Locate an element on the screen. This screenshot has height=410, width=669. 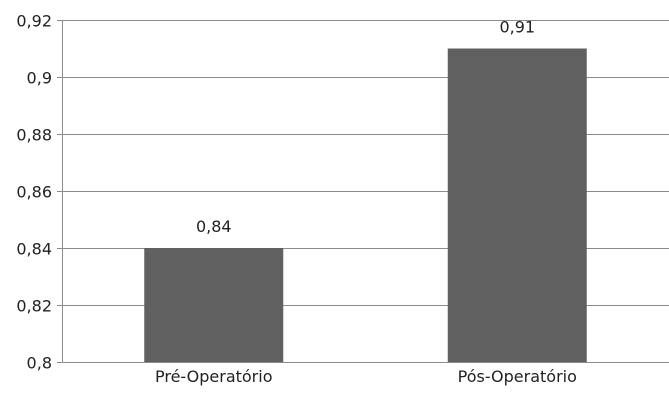
y-tick-labels: 0,8 0,82 0,84 0,86 0,88 0,9 0,92 is located at coordinates (34, 192).